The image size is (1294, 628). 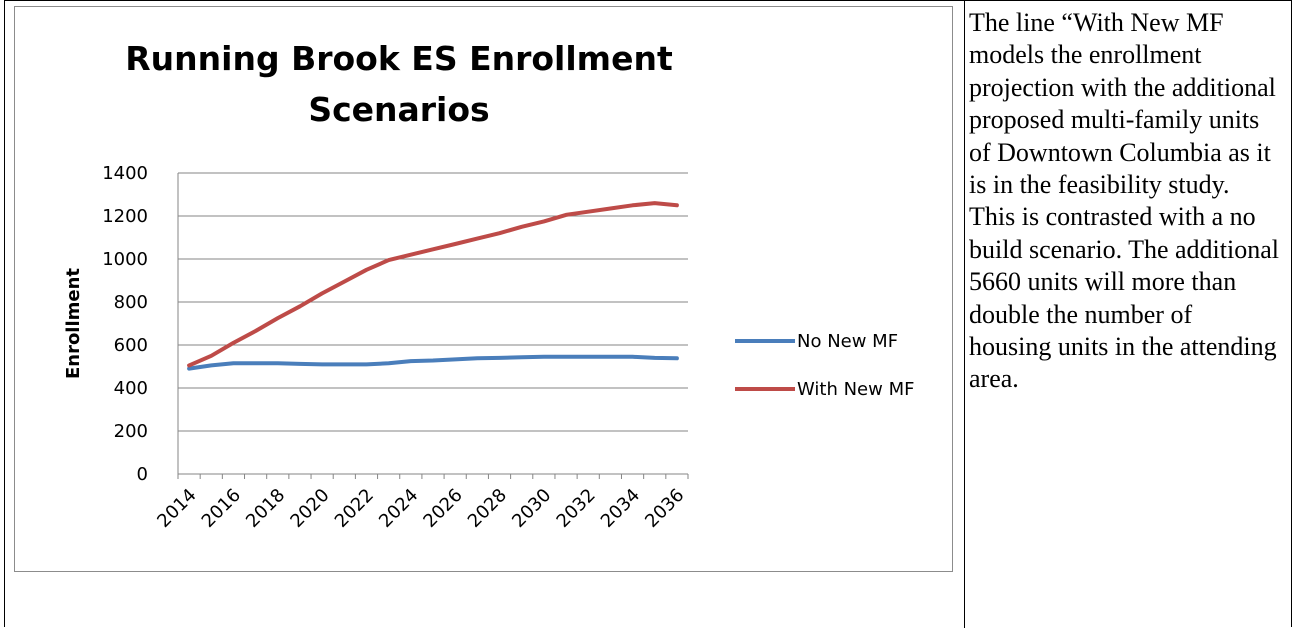 I want to click on x-tick-label: 2022, so click(x=354, y=508).